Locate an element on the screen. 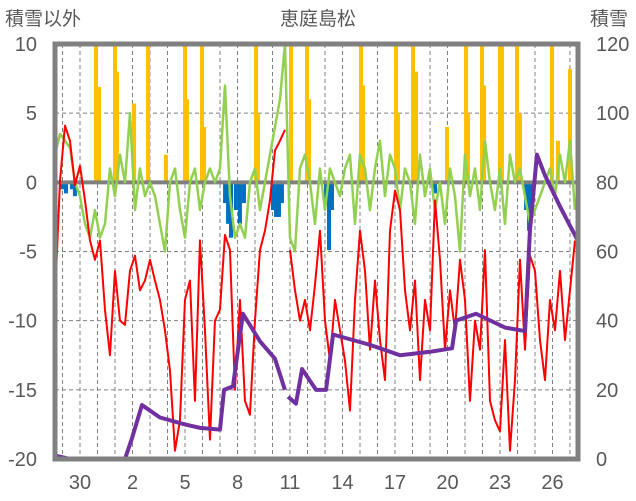 Image resolution: width=636 pixels, height=501 pixels. x-tick-label: 23 is located at coordinates (500, 483).